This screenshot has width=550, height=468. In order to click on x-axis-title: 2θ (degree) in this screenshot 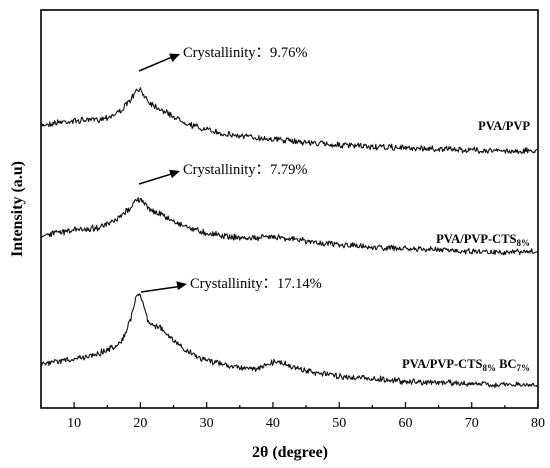, I will do `click(290, 452)`.